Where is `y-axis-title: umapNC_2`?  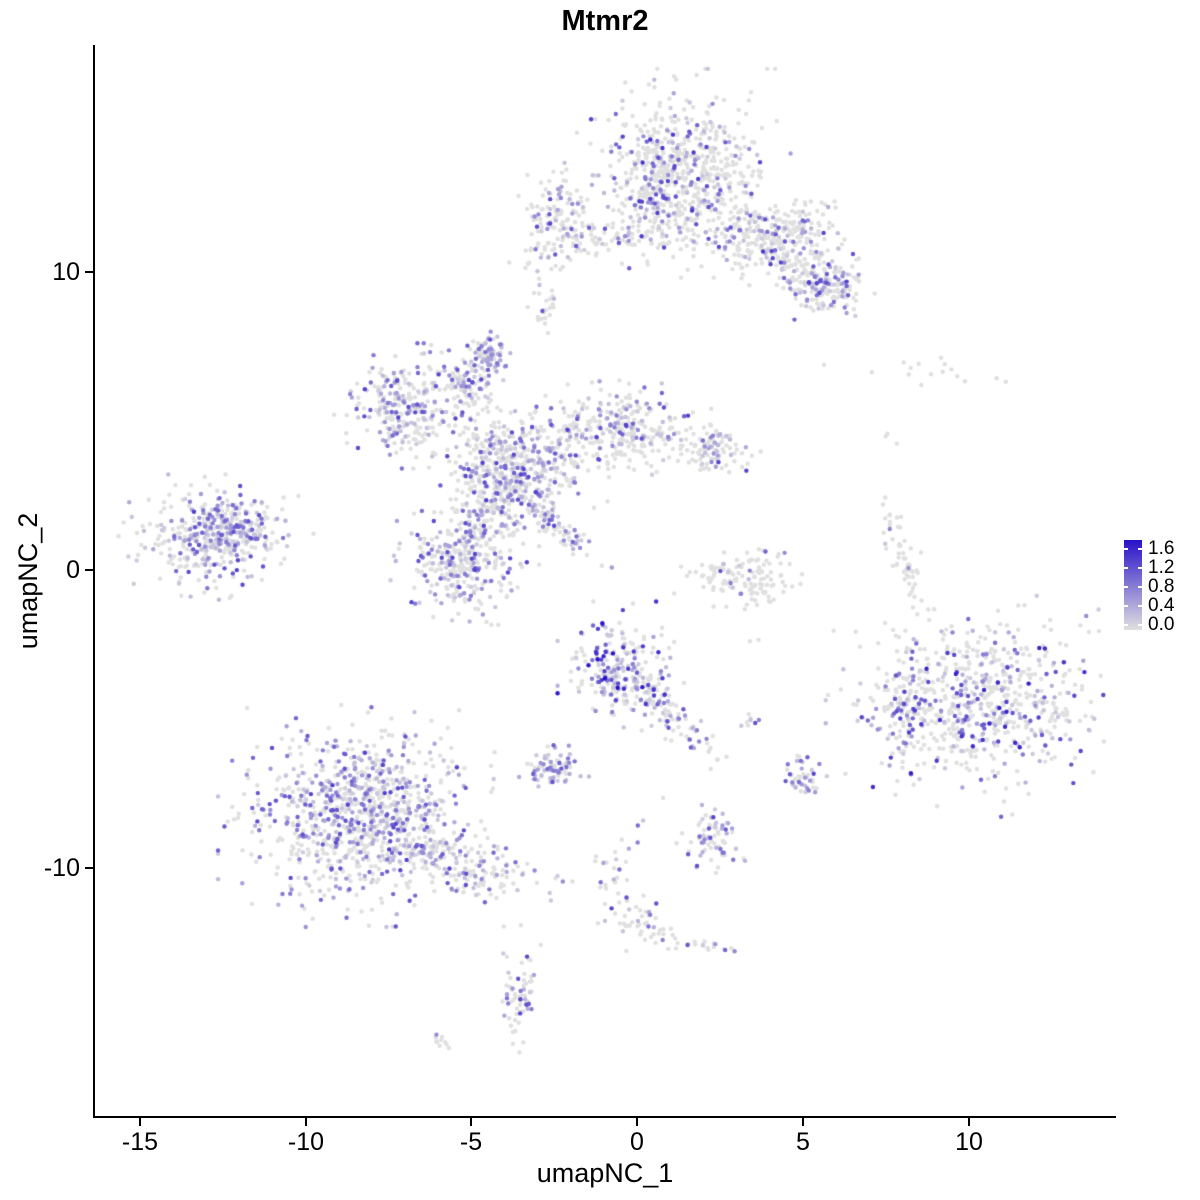 y-axis-title: umapNC_2 is located at coordinates (28, 581).